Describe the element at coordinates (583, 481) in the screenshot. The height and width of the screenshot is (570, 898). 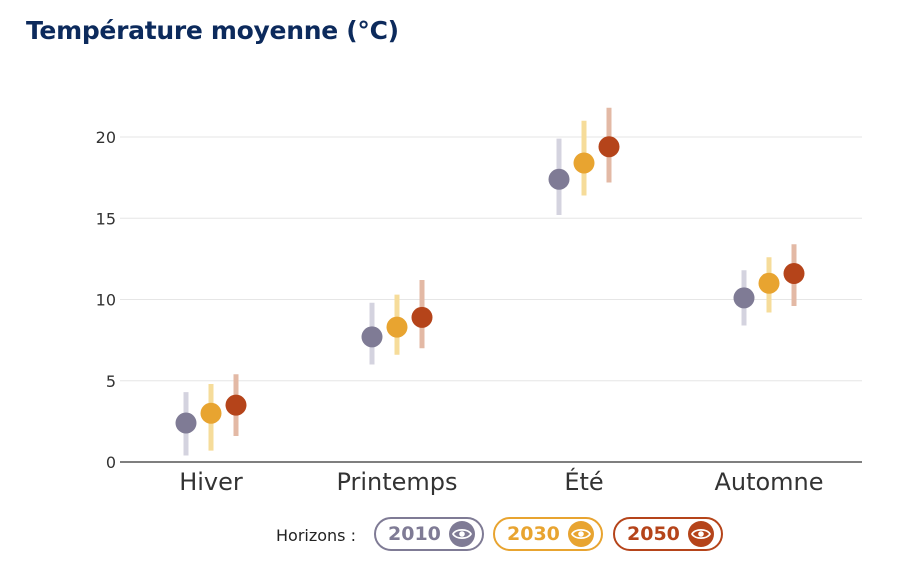
I see `x-tick-label: Été` at that location.